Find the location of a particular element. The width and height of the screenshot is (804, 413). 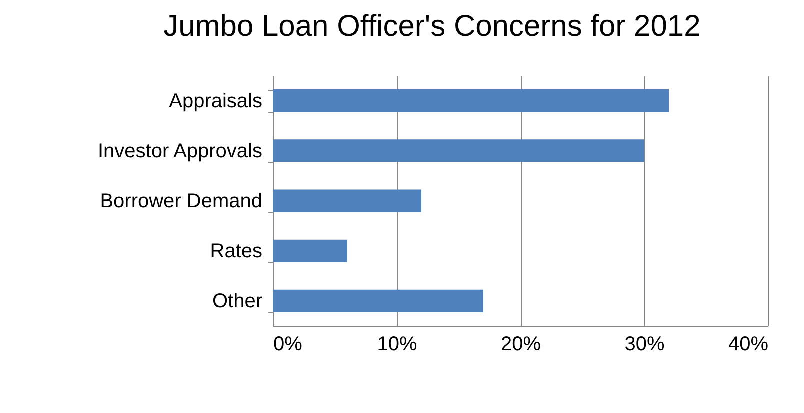

y-tick-label: Borrower Demand is located at coordinates (181, 201).